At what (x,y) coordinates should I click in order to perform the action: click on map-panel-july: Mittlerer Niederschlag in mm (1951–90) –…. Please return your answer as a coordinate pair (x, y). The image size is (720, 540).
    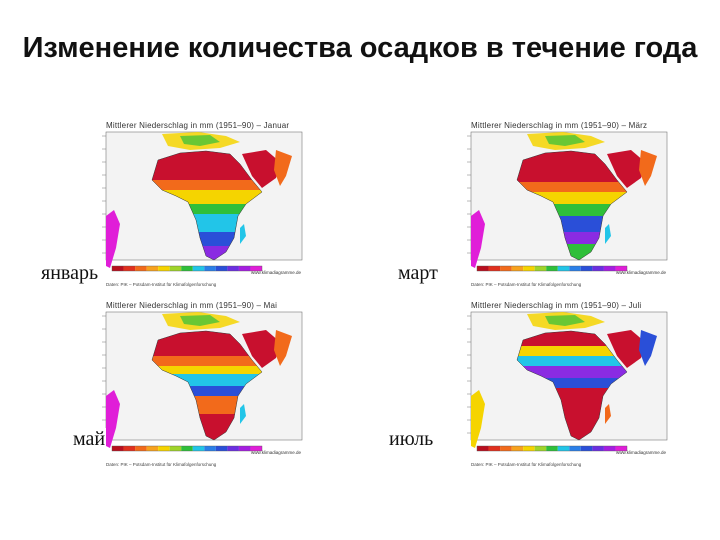
    Looking at the image, I should click on (557, 386).